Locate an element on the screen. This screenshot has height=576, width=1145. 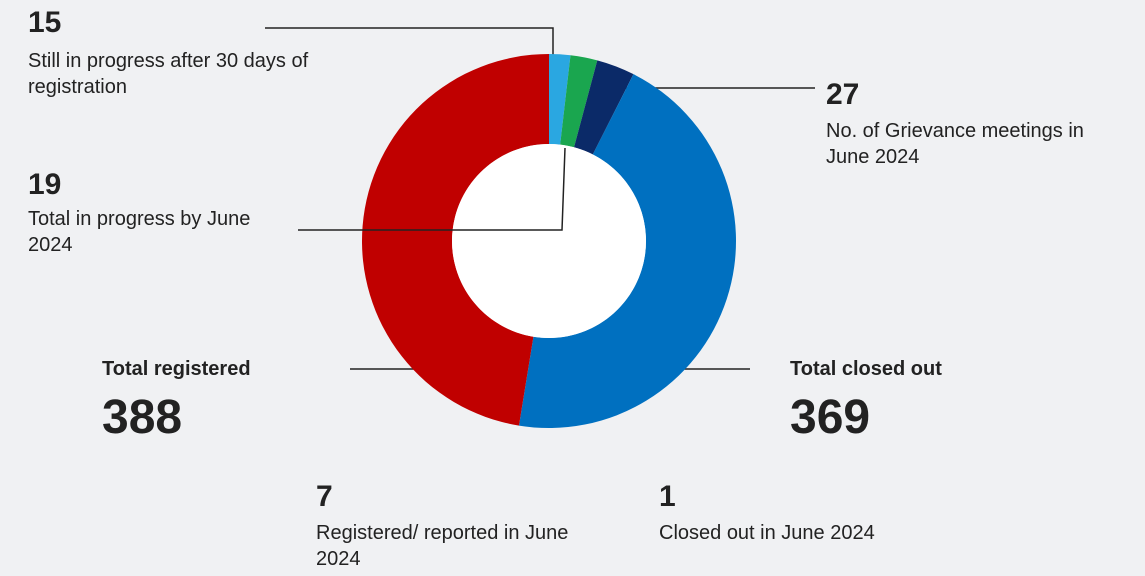
value-label: 369 is located at coordinates (830, 417).